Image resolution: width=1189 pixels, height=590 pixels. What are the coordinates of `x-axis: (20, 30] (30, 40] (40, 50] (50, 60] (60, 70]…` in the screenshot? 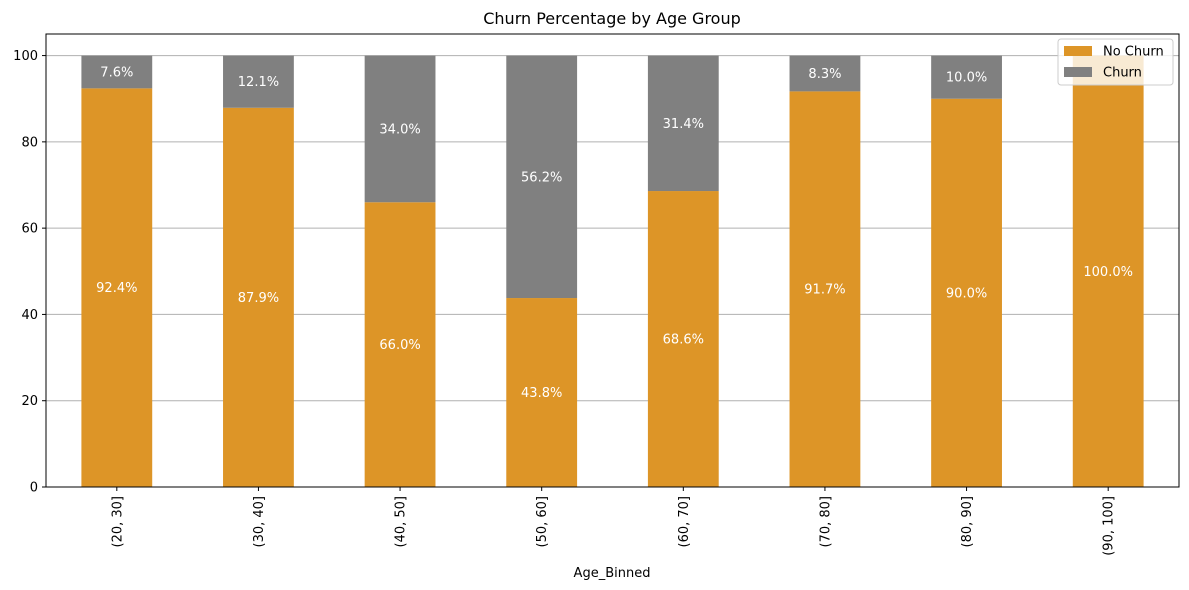 It's located at (613, 521).